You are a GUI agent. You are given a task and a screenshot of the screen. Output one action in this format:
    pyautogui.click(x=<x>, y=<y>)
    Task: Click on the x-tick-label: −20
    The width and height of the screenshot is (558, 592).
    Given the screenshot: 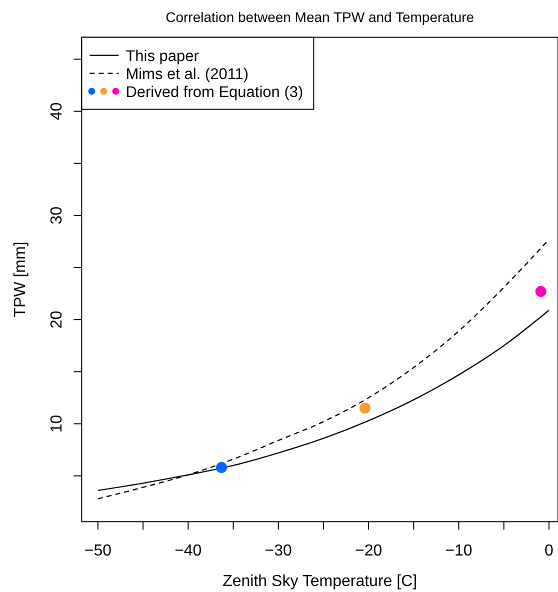 What is the action you would take?
    pyautogui.click(x=368, y=551)
    